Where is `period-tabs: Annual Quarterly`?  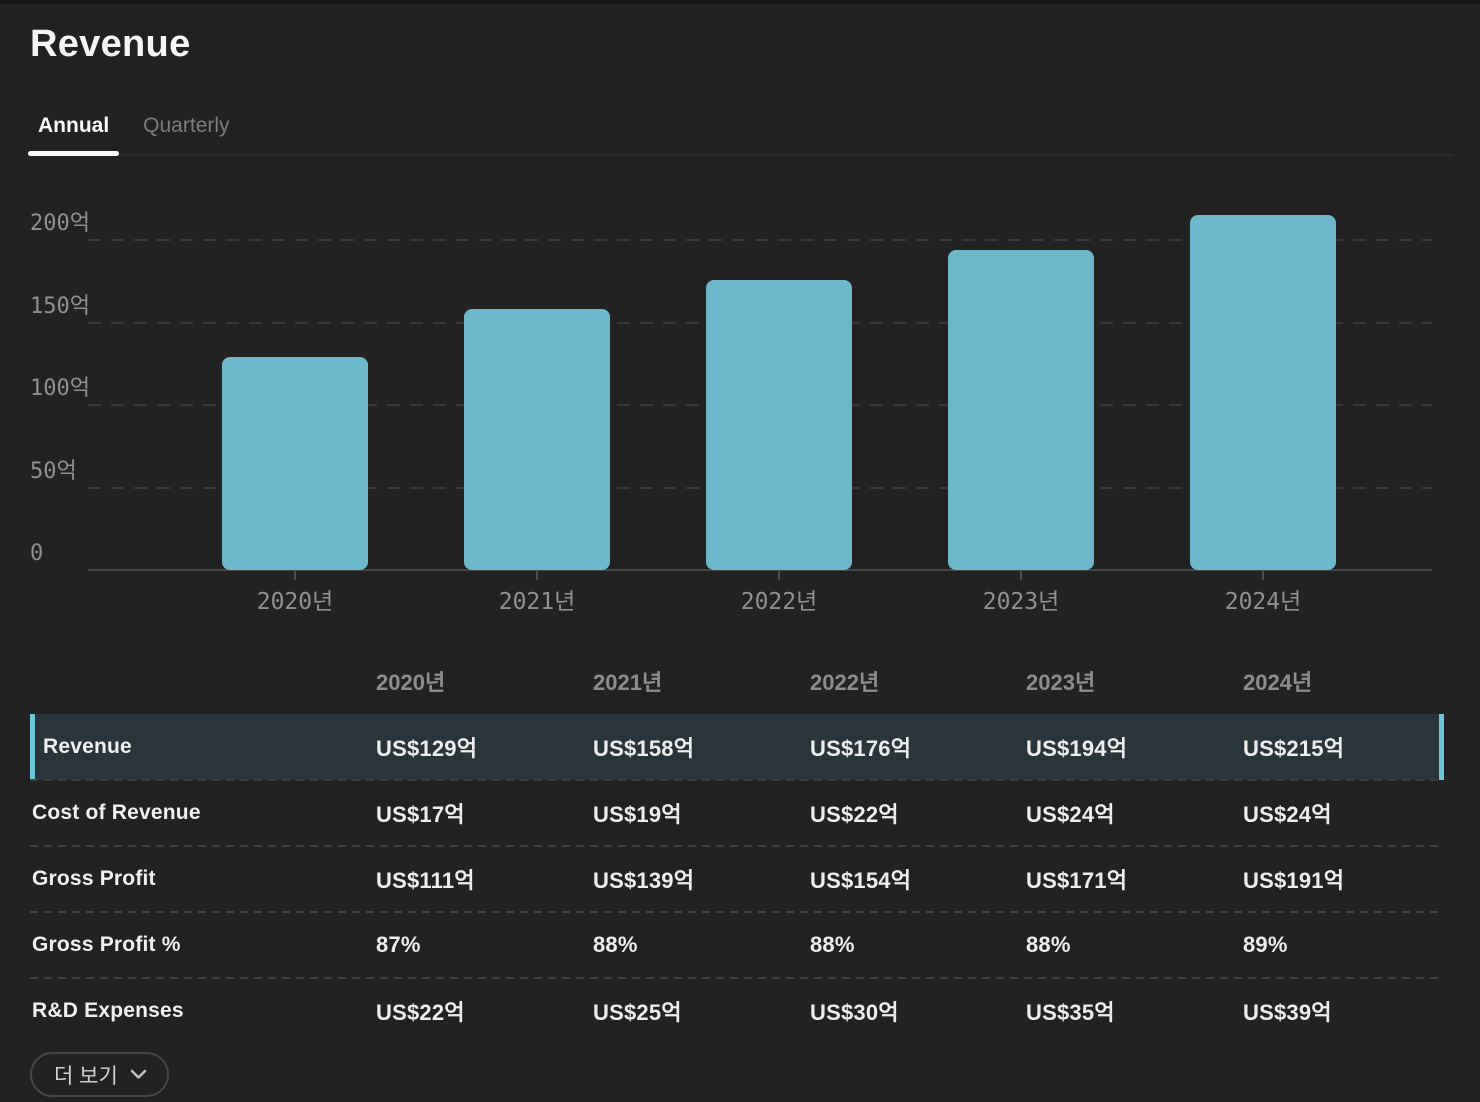 period-tabs: Annual Quarterly is located at coordinates (134, 133).